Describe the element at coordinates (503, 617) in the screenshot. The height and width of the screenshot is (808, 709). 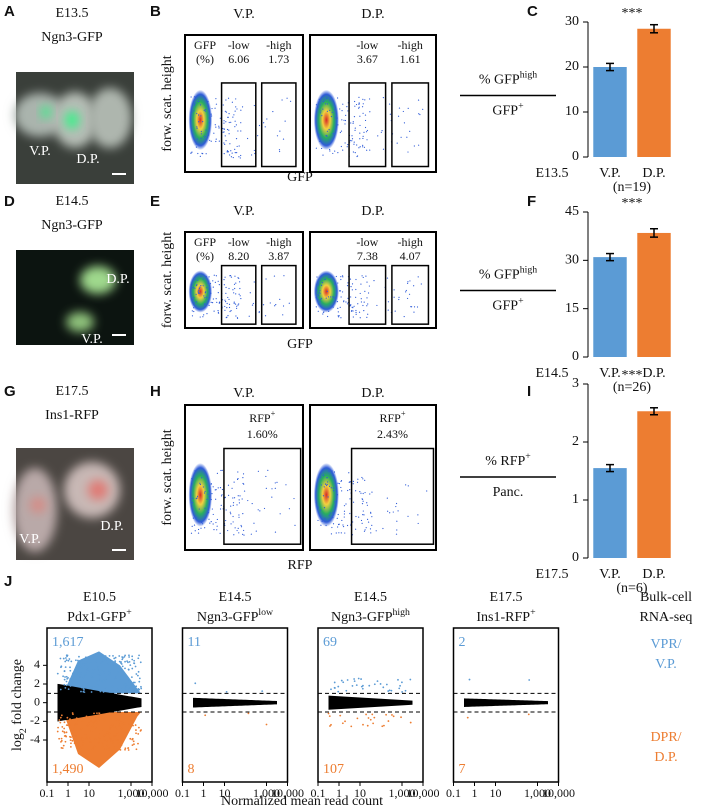
I see `ma-subtitle-part: Ins1-RFP` at that location.